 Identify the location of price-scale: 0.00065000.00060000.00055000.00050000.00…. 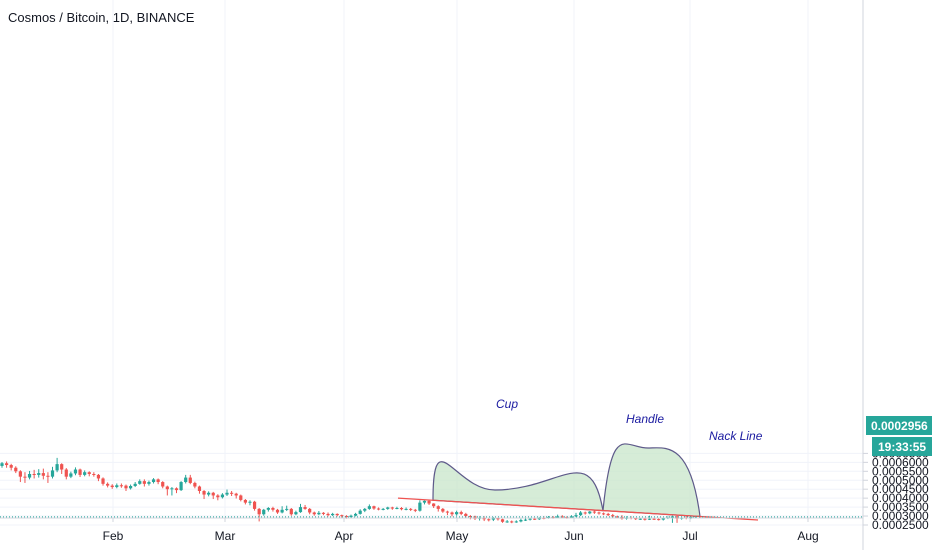
(896, 489).